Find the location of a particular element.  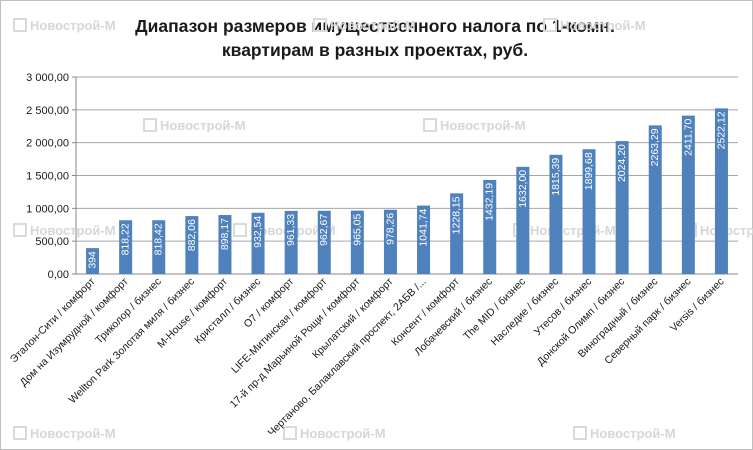

y-tick-label: 2 500,00 is located at coordinates (47, 111).